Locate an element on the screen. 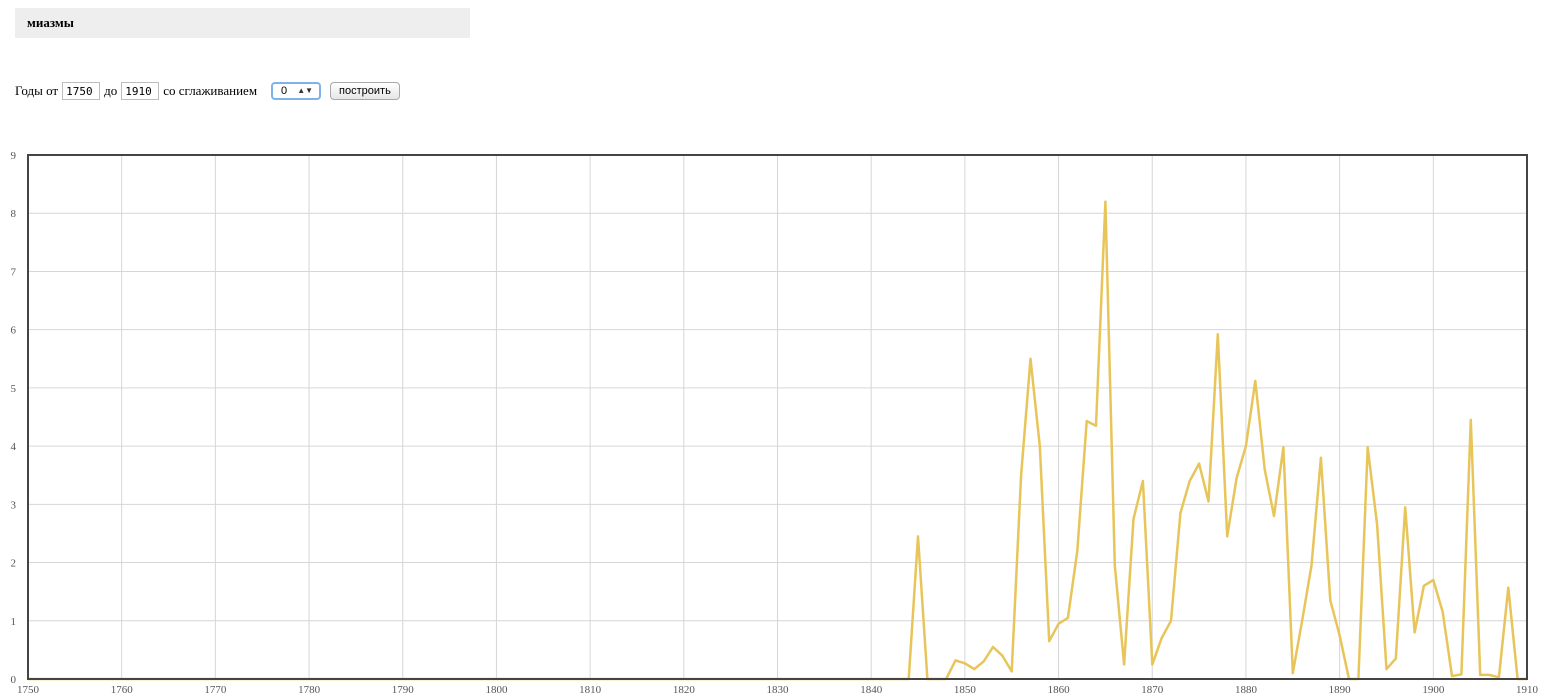  query-term-bar: миазмы is located at coordinates (242, 23).